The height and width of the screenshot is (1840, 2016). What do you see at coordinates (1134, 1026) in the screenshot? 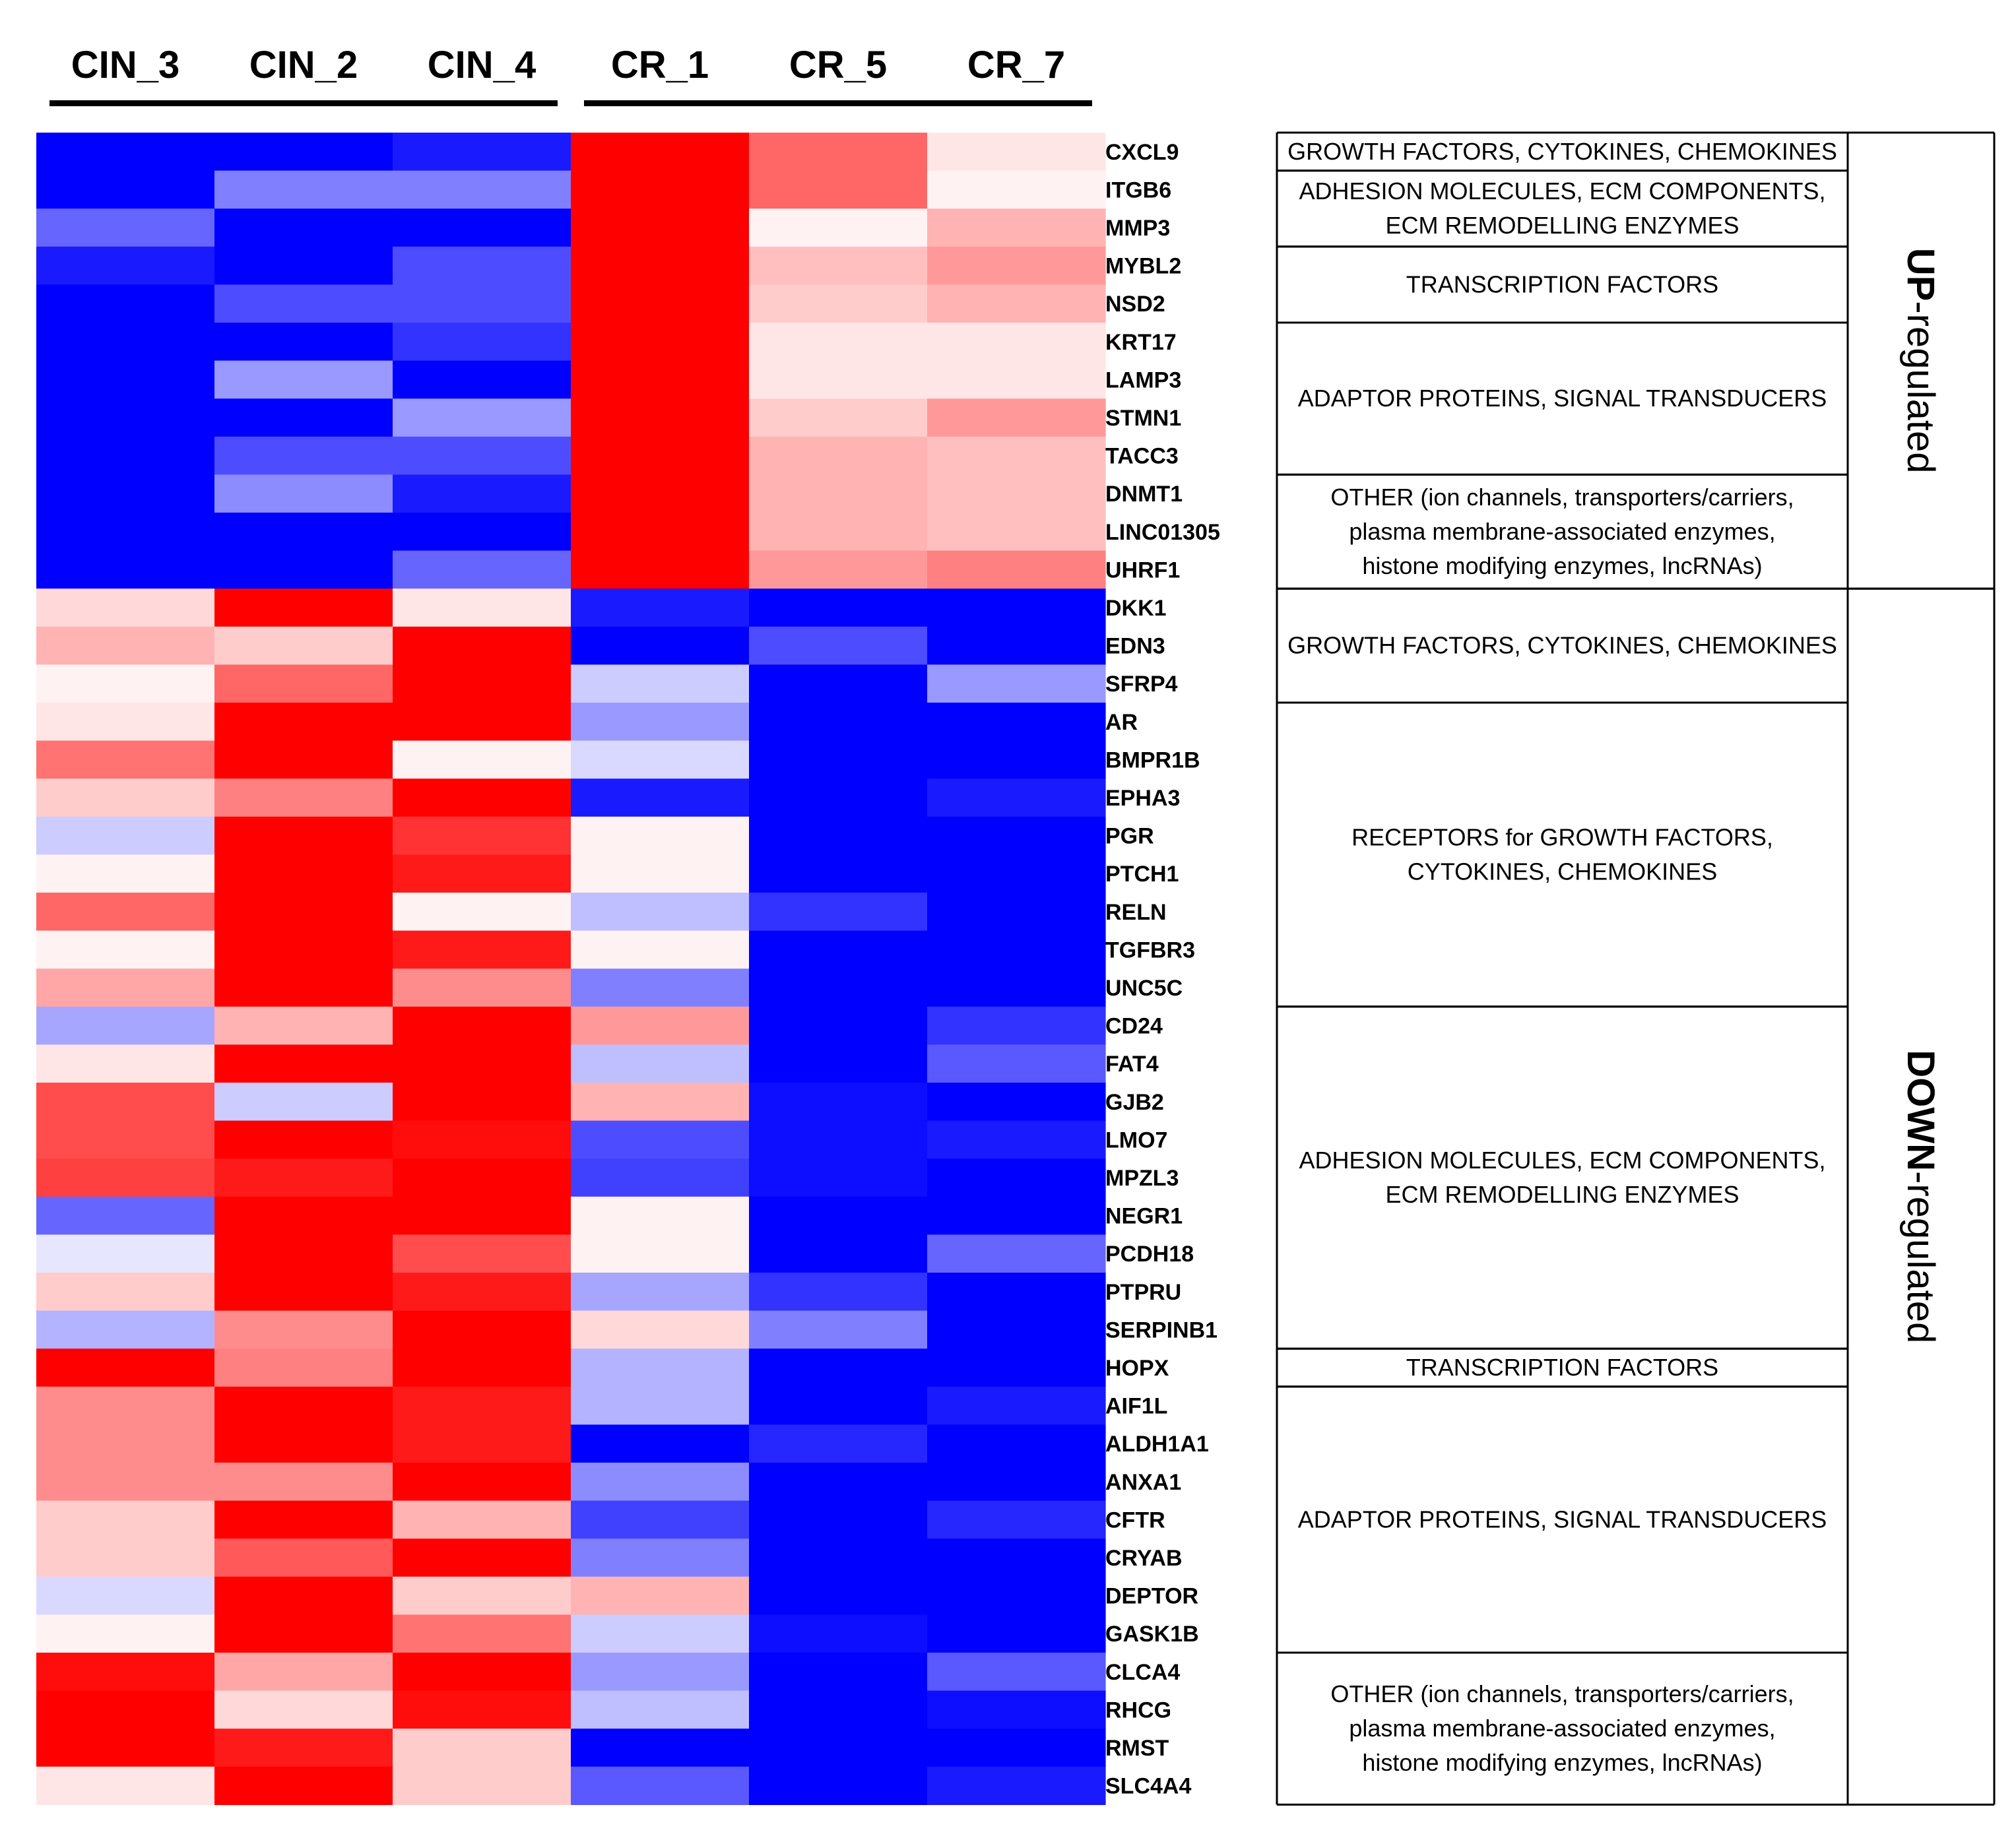
I see `gene-label: CD24` at bounding box center [1134, 1026].